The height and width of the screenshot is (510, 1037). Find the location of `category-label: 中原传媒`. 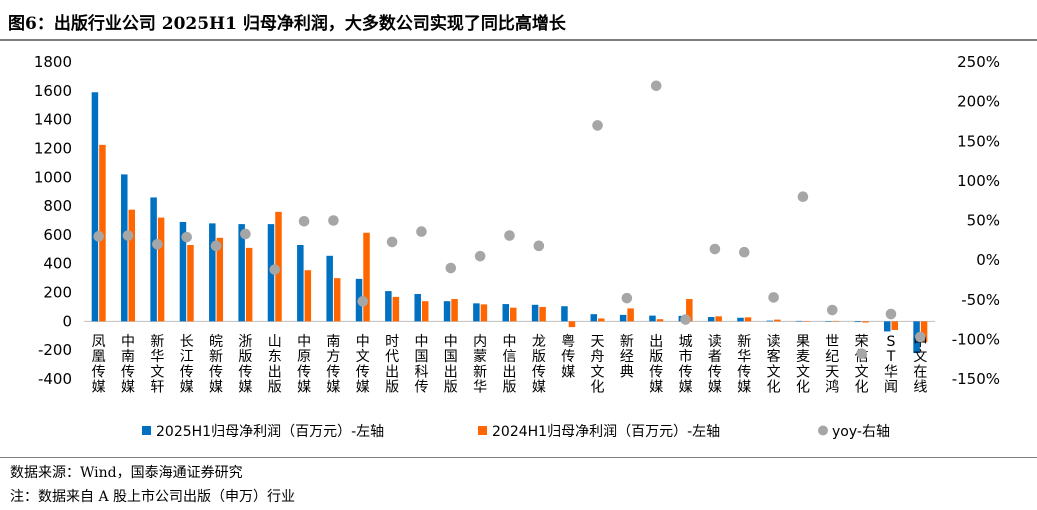

category-label: 中原传媒 is located at coordinates (304, 365).